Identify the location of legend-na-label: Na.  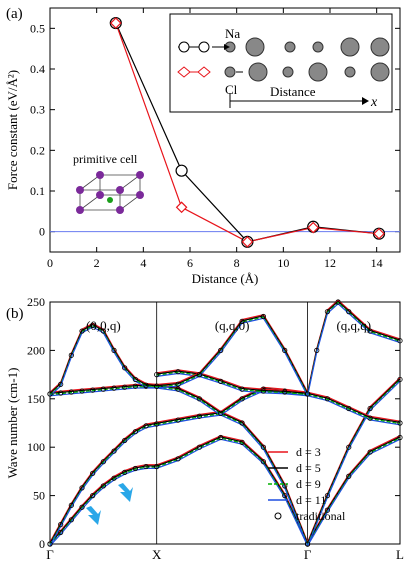
(232, 33).